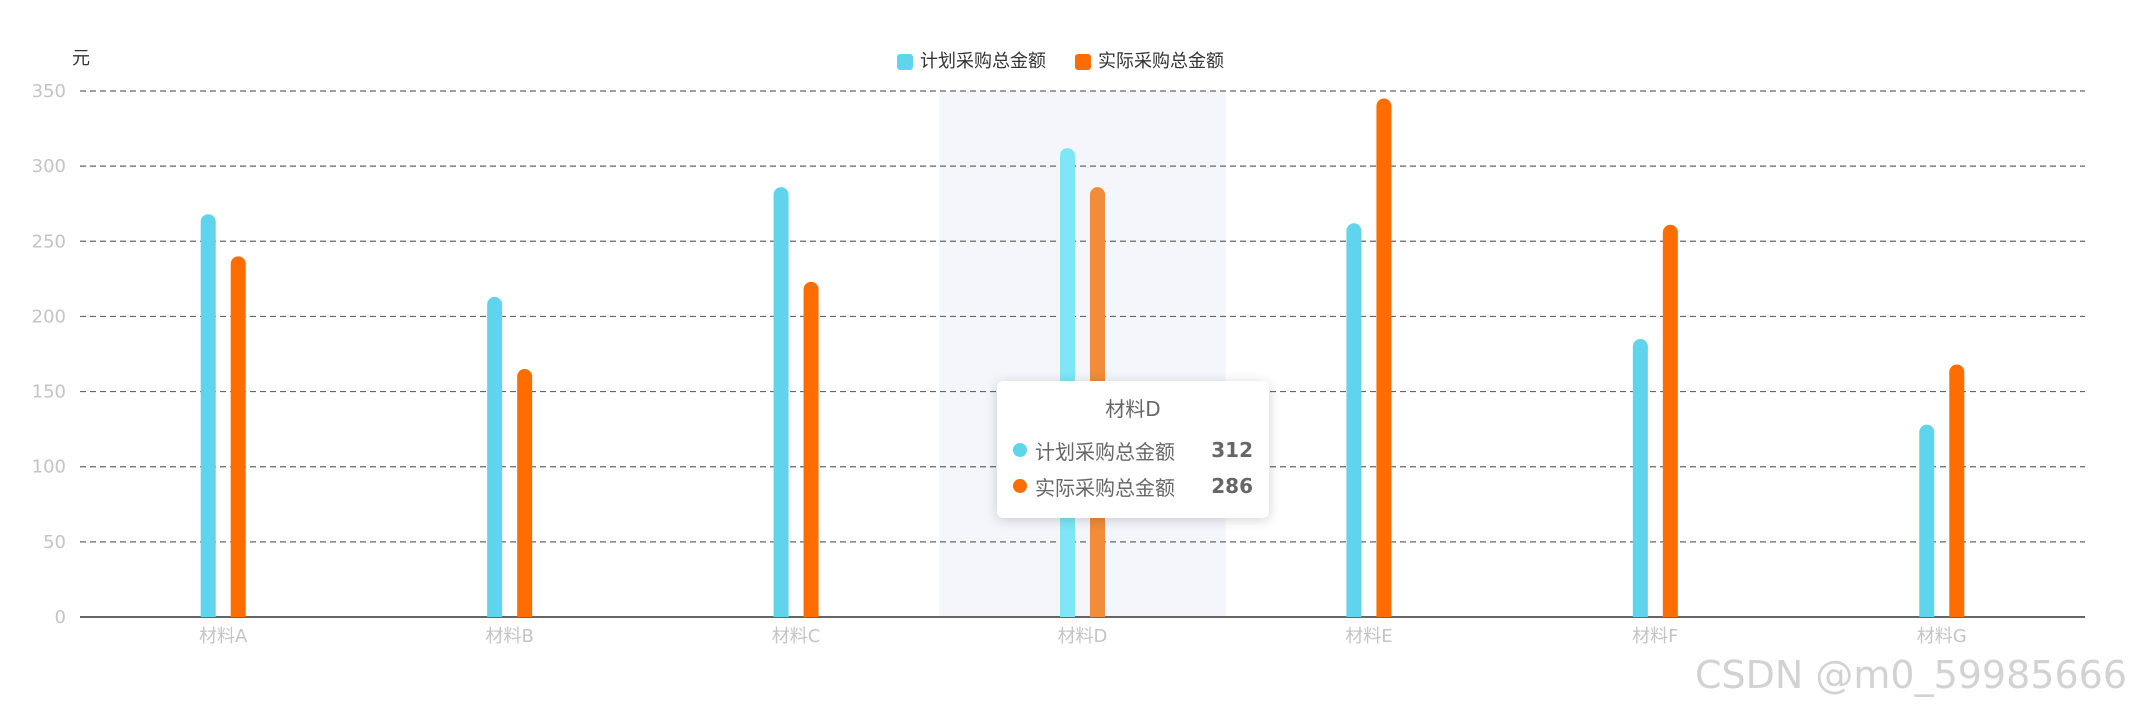 The height and width of the screenshot is (705, 2131). What do you see at coordinates (49, 392) in the screenshot?
I see `y-tick-label: 150` at bounding box center [49, 392].